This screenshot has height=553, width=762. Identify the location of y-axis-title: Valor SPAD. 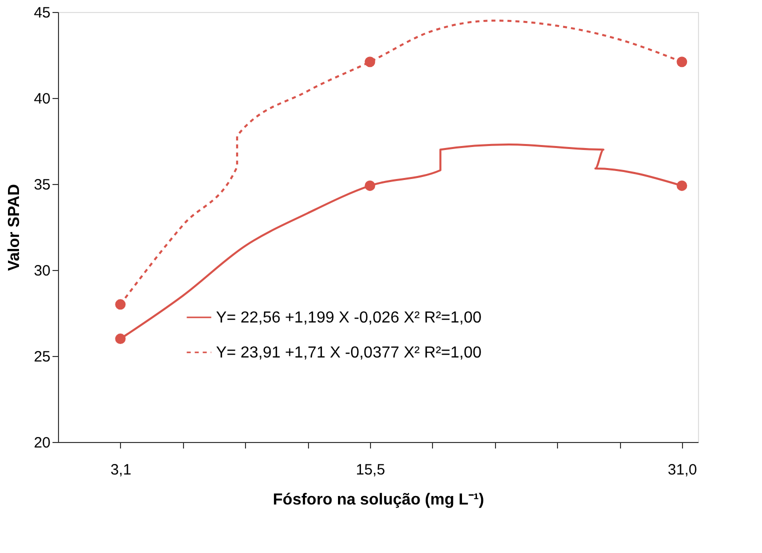
(14, 227).